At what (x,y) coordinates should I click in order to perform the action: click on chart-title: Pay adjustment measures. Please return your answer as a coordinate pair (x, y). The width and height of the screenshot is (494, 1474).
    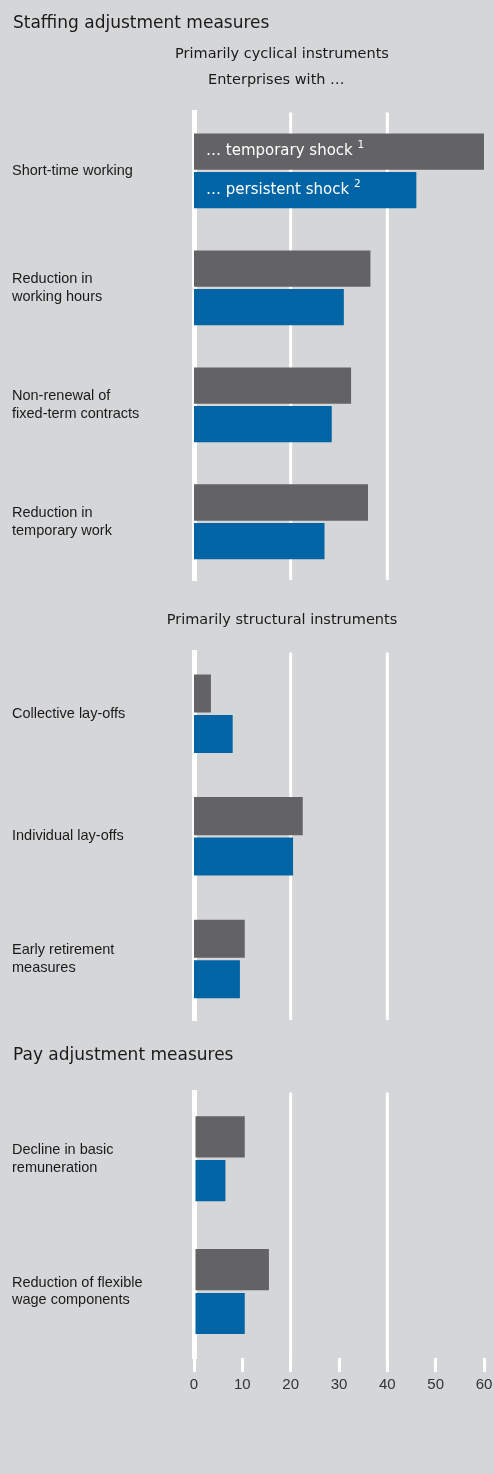
    Looking at the image, I should click on (123, 1054).